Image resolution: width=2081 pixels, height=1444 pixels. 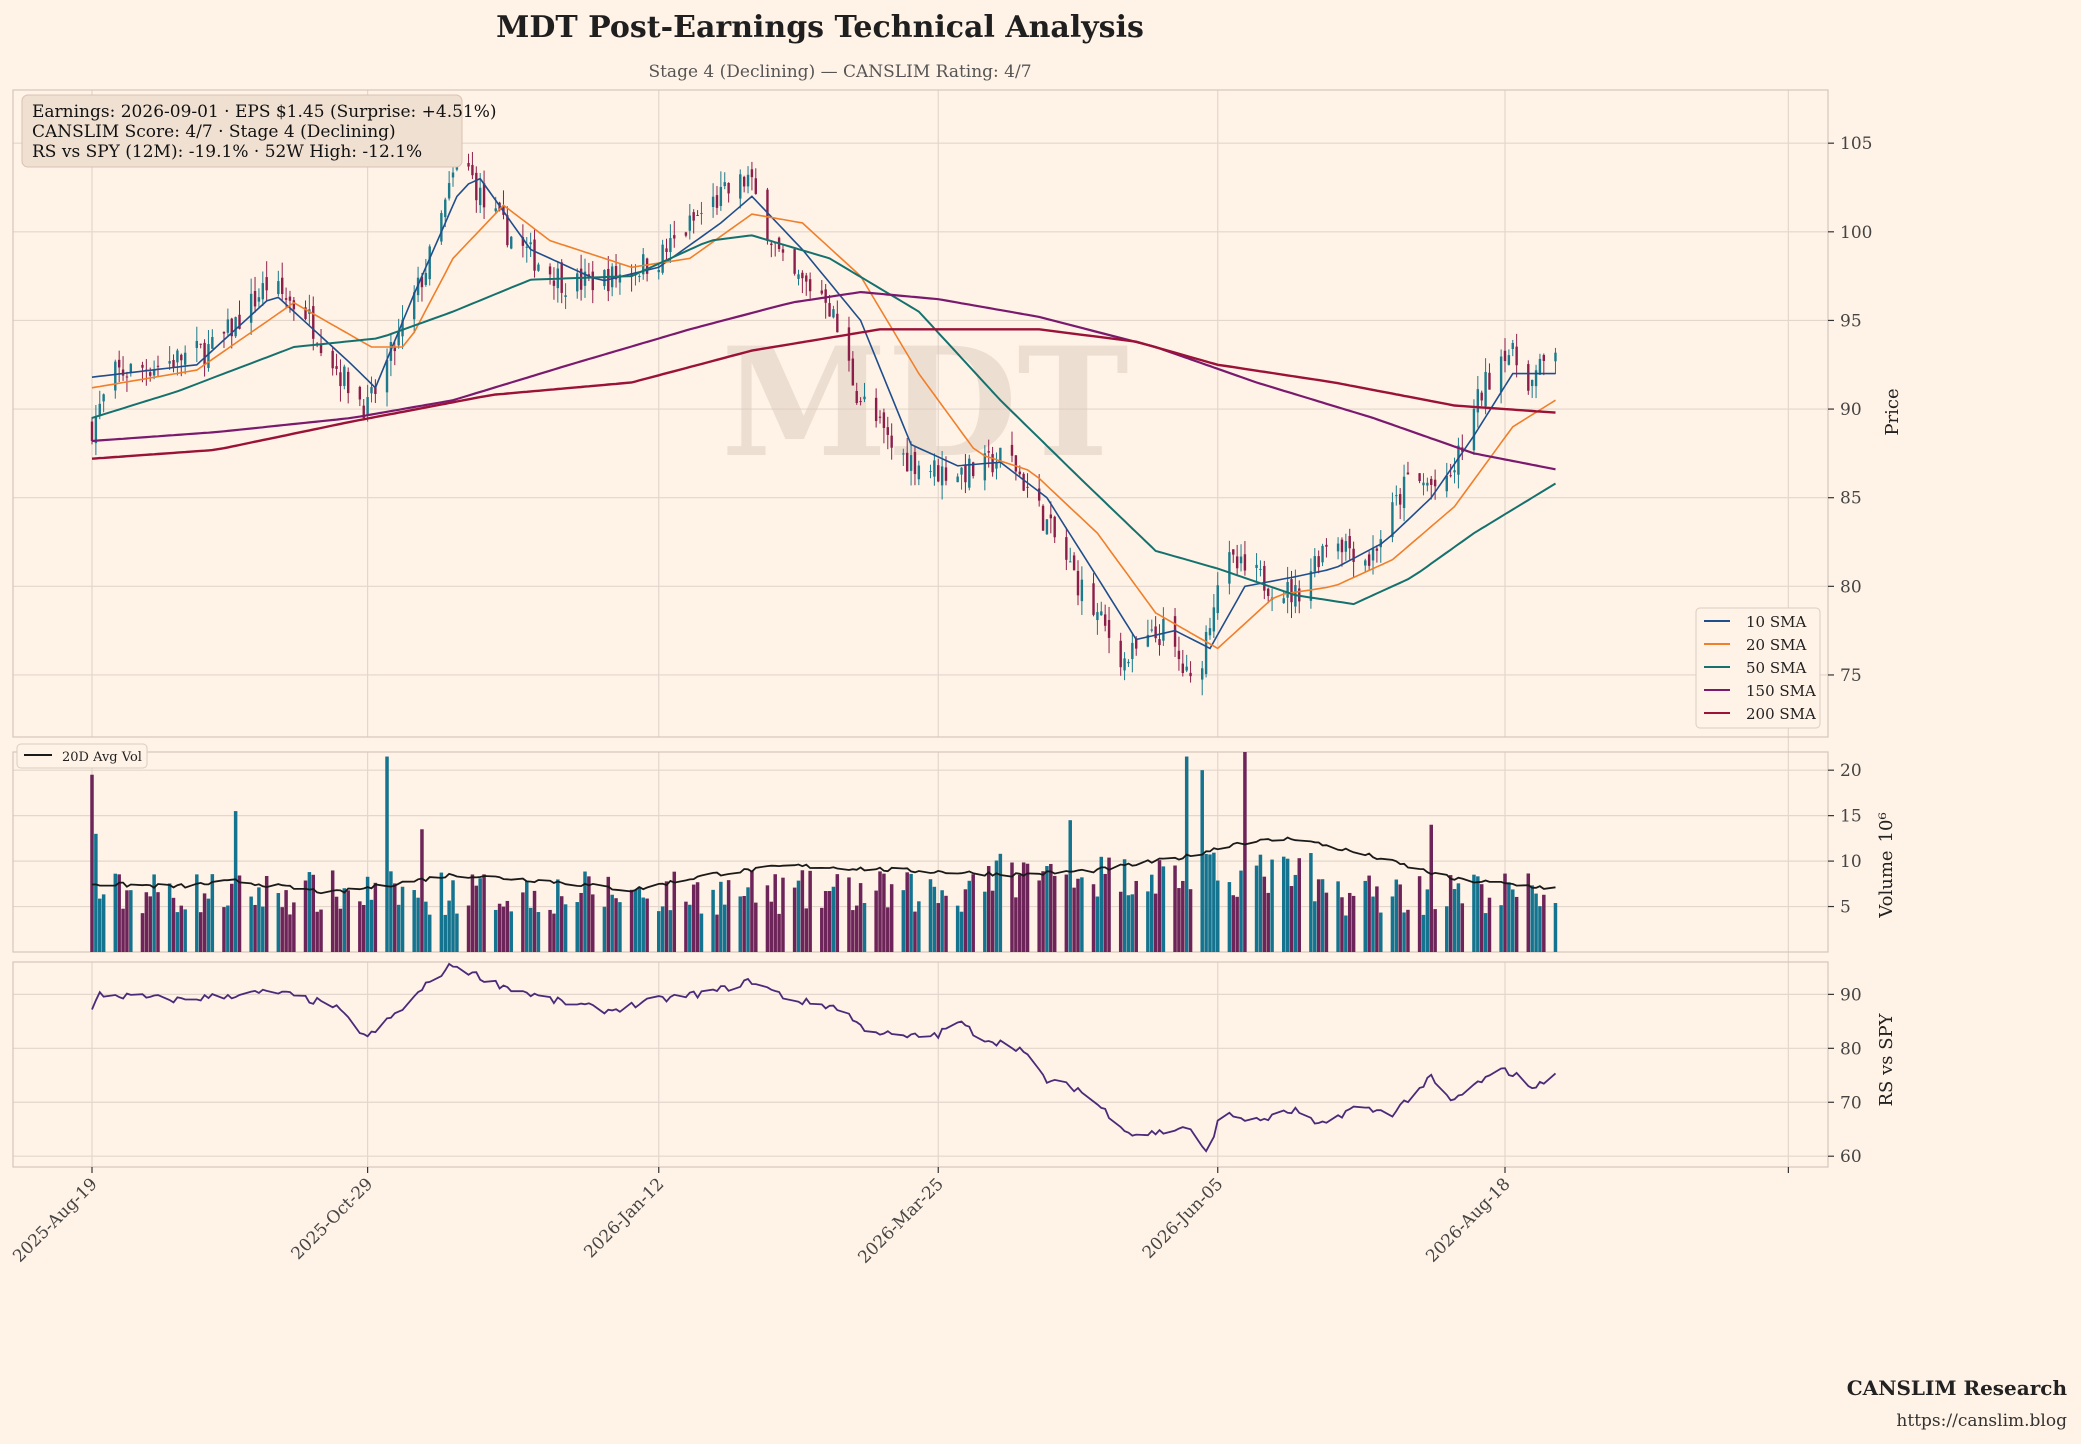 What do you see at coordinates (242, 131) in the screenshot?
I see `info-box-bg` at bounding box center [242, 131].